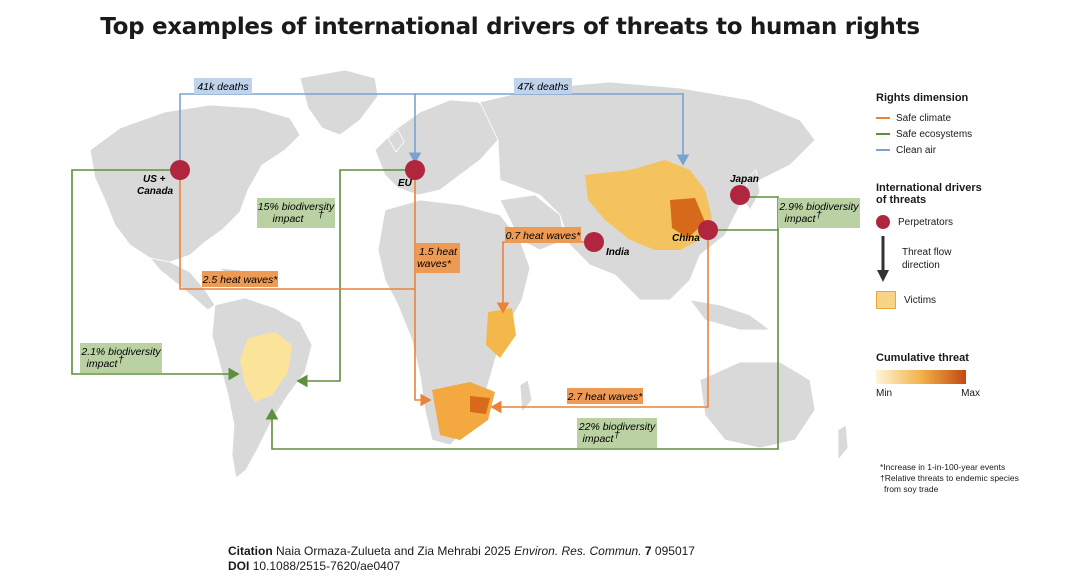  What do you see at coordinates (501, 333) in the screenshot?
I see `east-africa-threat` at bounding box center [501, 333].